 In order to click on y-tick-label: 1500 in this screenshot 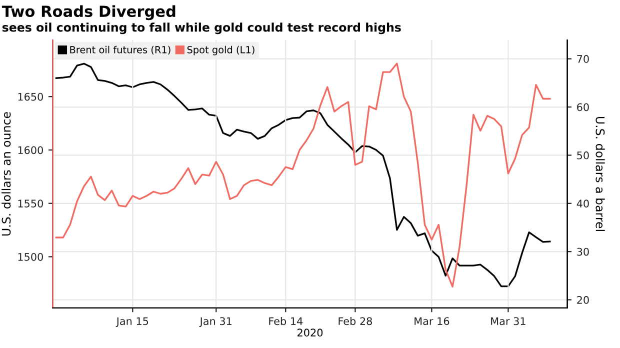, I will do `click(30, 256)`.